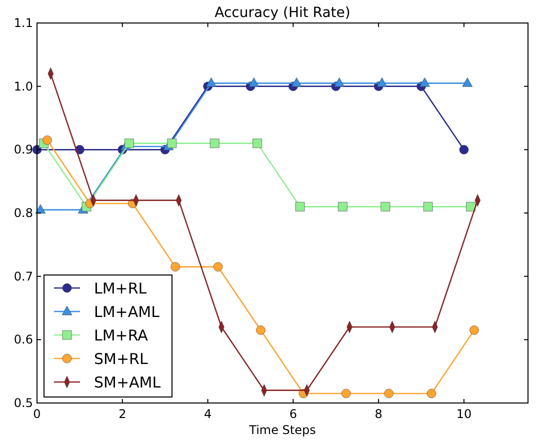 The height and width of the screenshot is (442, 546). Describe the element at coordinates (121, 289) in the screenshot. I see `legend-label: LM+RL` at that location.